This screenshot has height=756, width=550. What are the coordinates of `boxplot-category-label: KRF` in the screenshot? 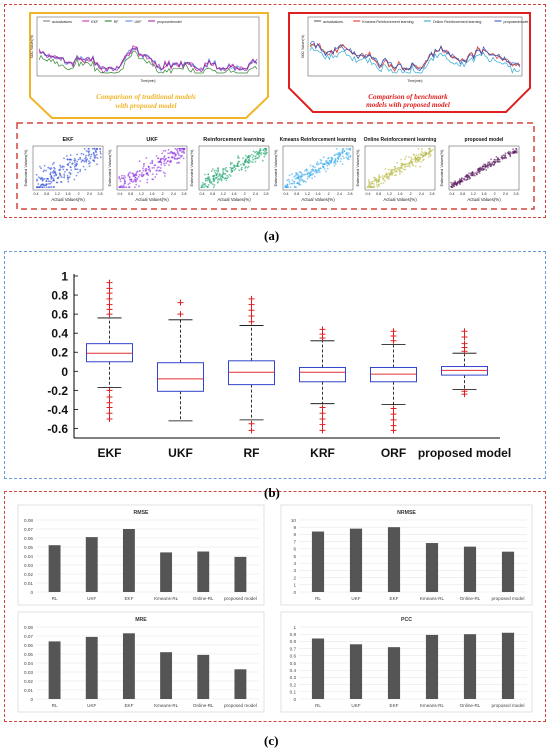 It's located at (322, 453).